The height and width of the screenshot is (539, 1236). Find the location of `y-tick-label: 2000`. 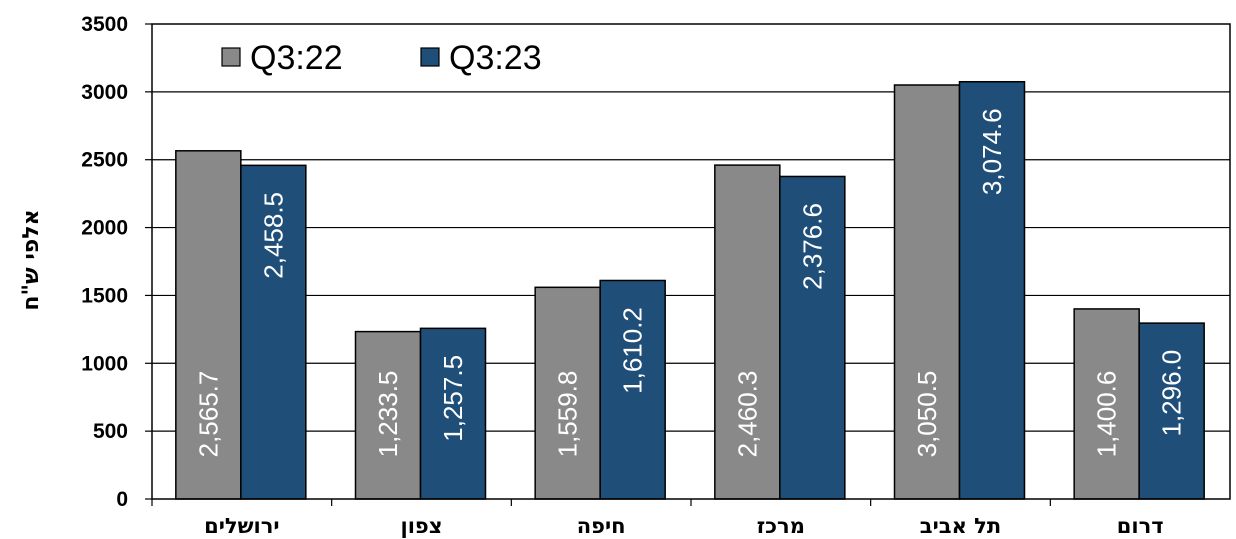

y-tick-label: 2000 is located at coordinates (104, 228).